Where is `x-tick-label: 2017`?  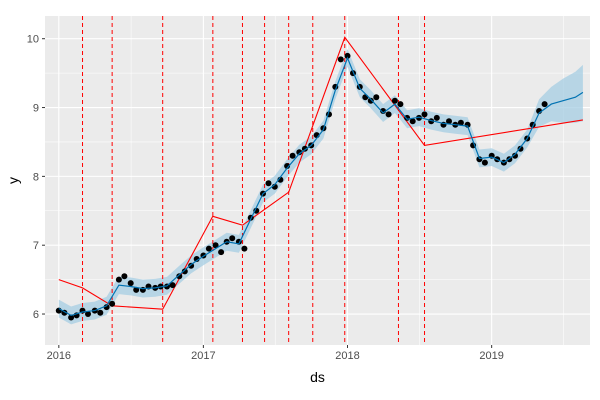
x-tick-label: 2017 is located at coordinates (203, 356).